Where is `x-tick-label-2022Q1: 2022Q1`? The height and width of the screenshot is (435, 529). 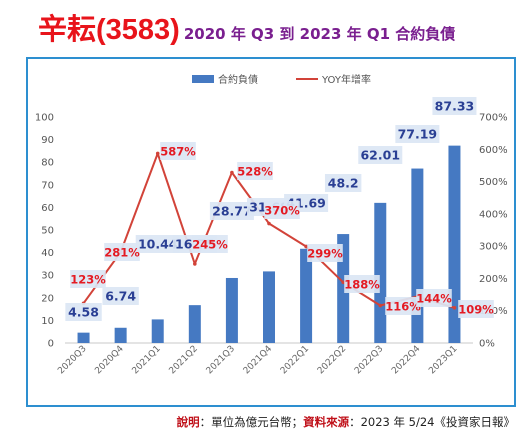 x-tick-label-2022Q1: 2022Q1 is located at coordinates (295, 360).